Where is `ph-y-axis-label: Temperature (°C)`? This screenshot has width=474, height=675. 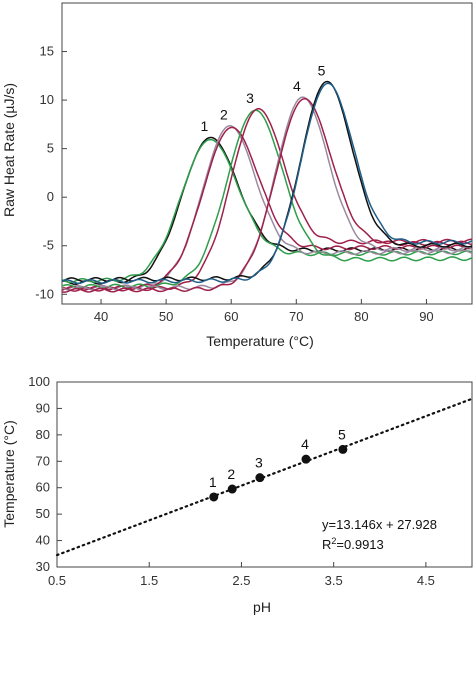 ph-y-axis-label: Temperature (°C) is located at coordinates (9, 474).